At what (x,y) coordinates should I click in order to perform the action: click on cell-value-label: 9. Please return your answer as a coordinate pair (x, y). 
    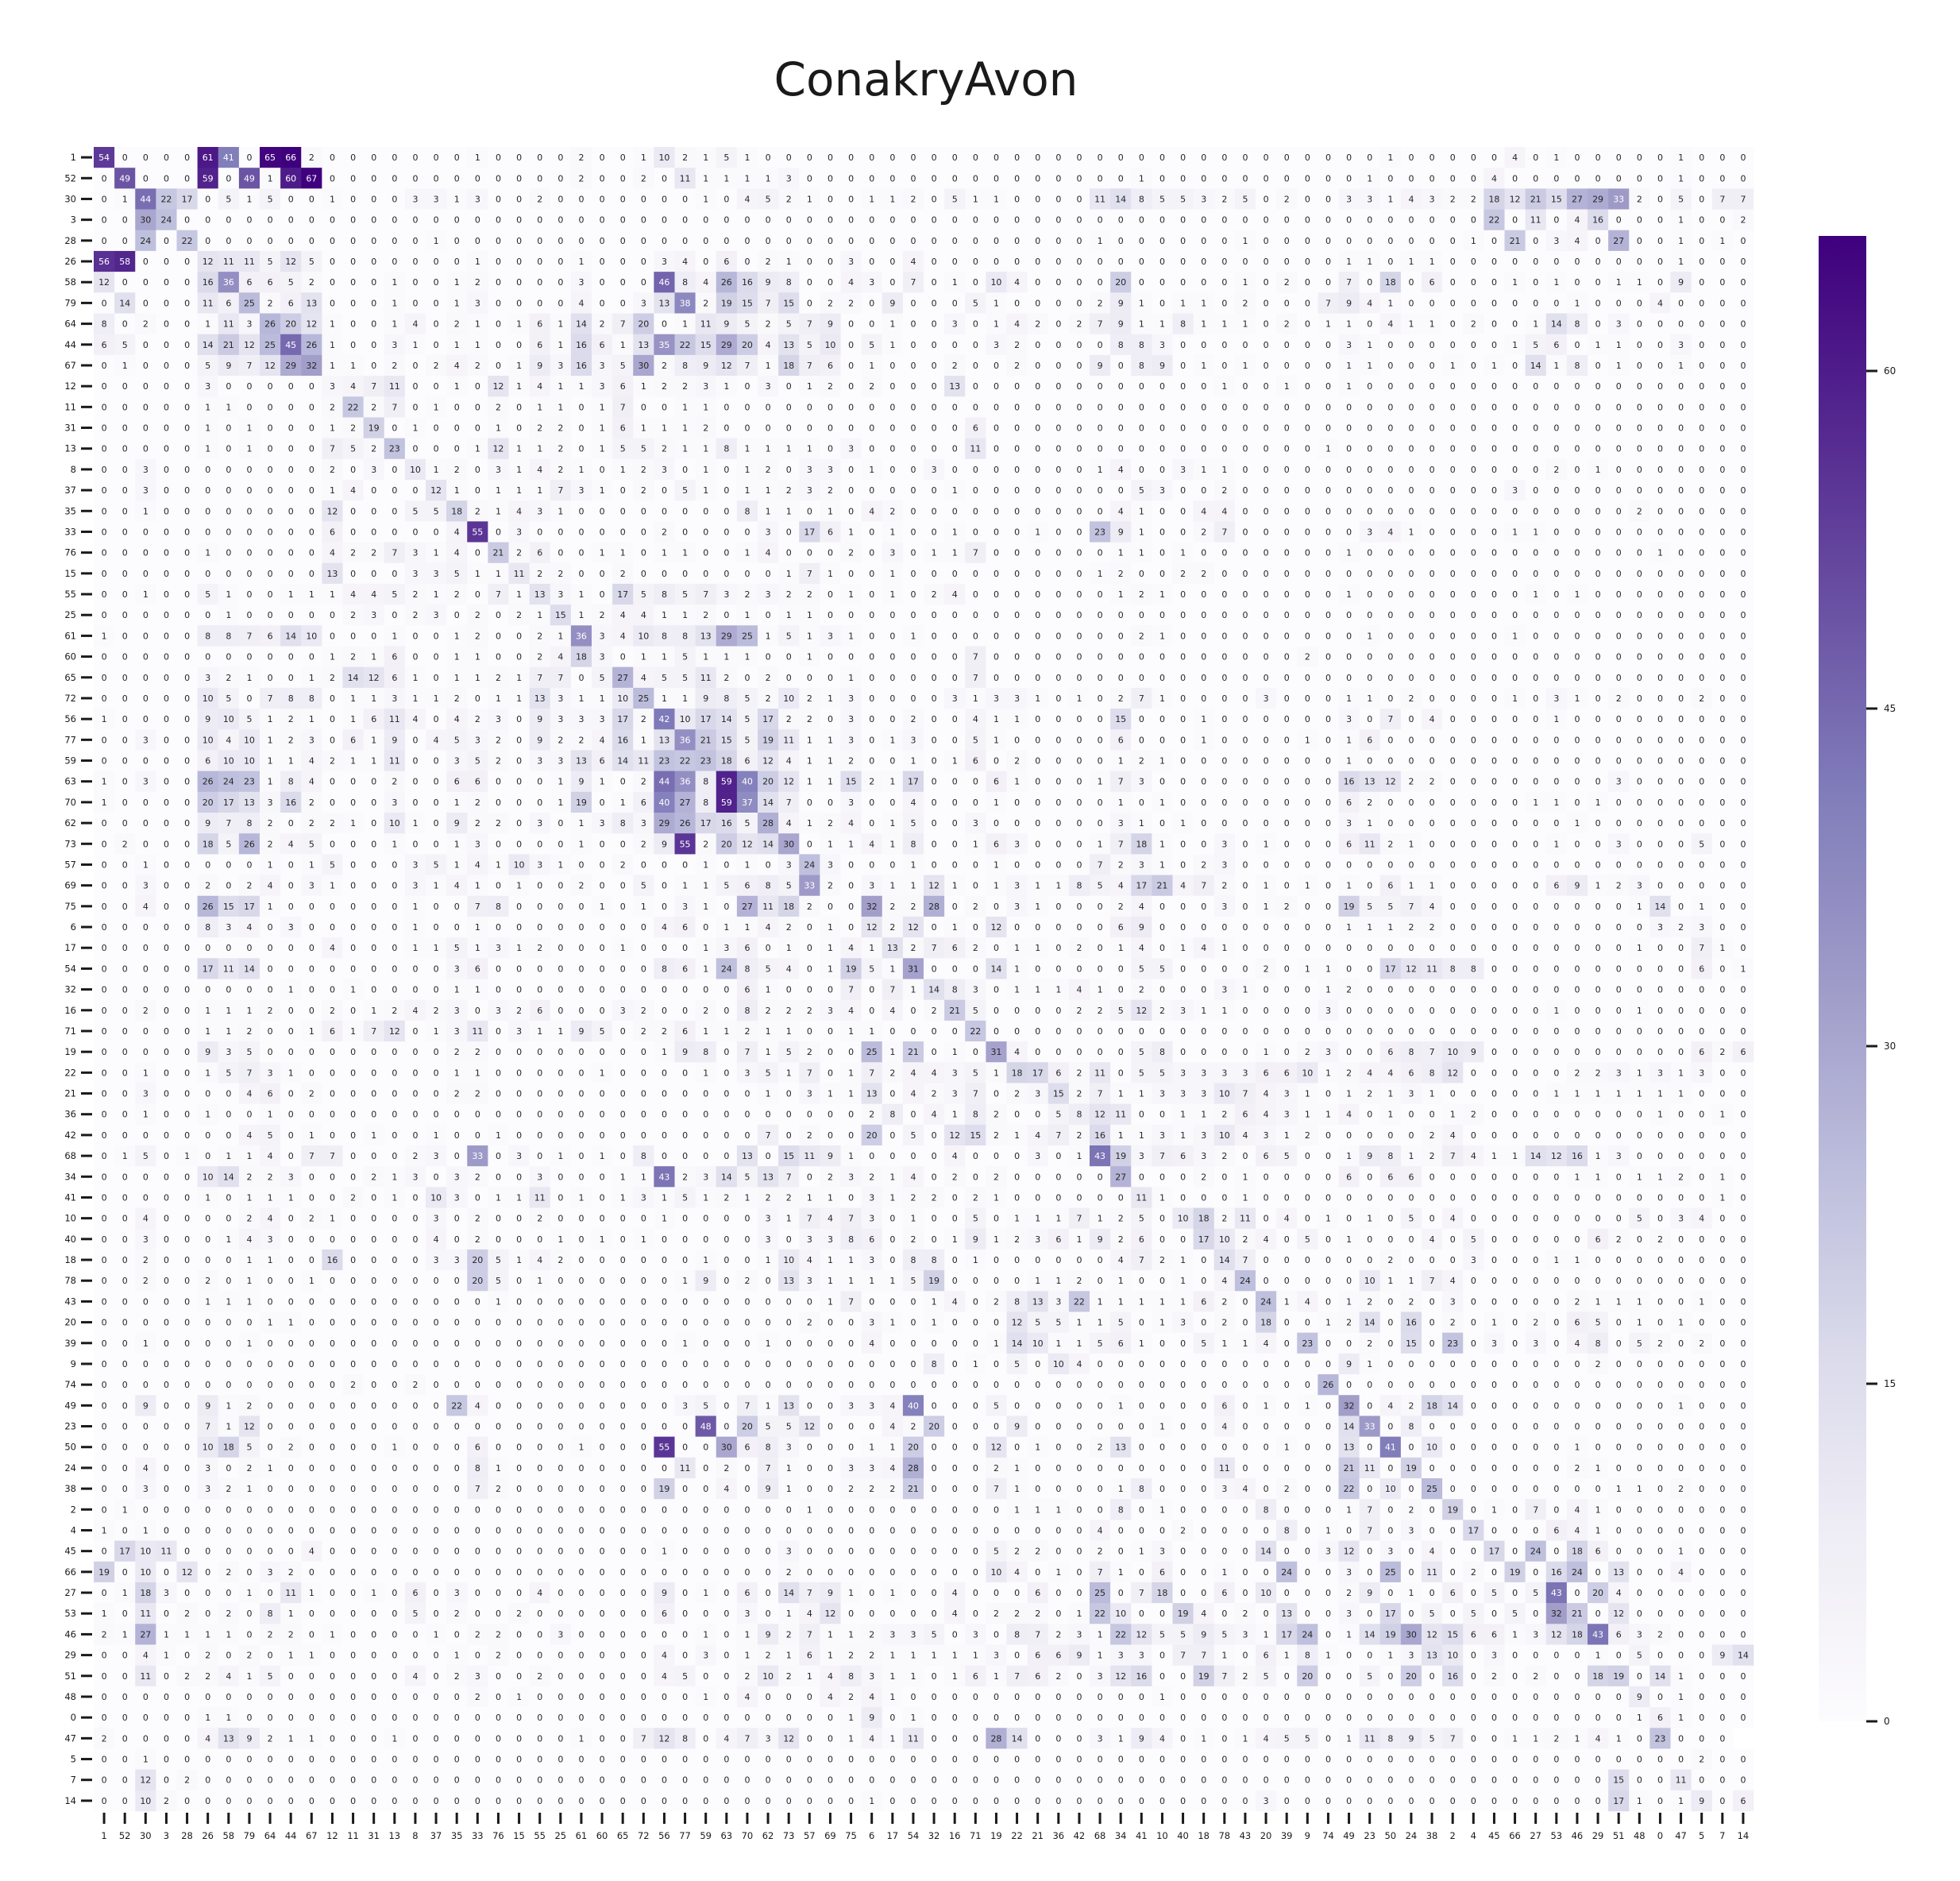
    Looking at the image, I should click on (1162, 366).